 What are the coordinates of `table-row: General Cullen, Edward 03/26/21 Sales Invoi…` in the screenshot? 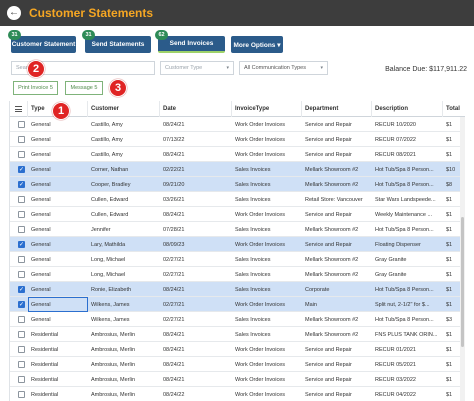 It's located at (237, 199).